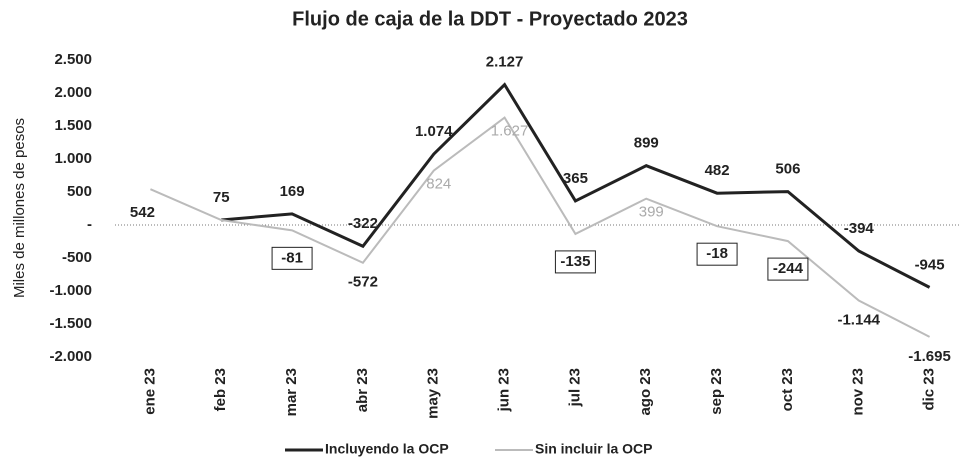 This screenshot has width=965, height=469. Describe the element at coordinates (387, 449) in the screenshot. I see `legend-label: Incluyendo la OCP` at that location.